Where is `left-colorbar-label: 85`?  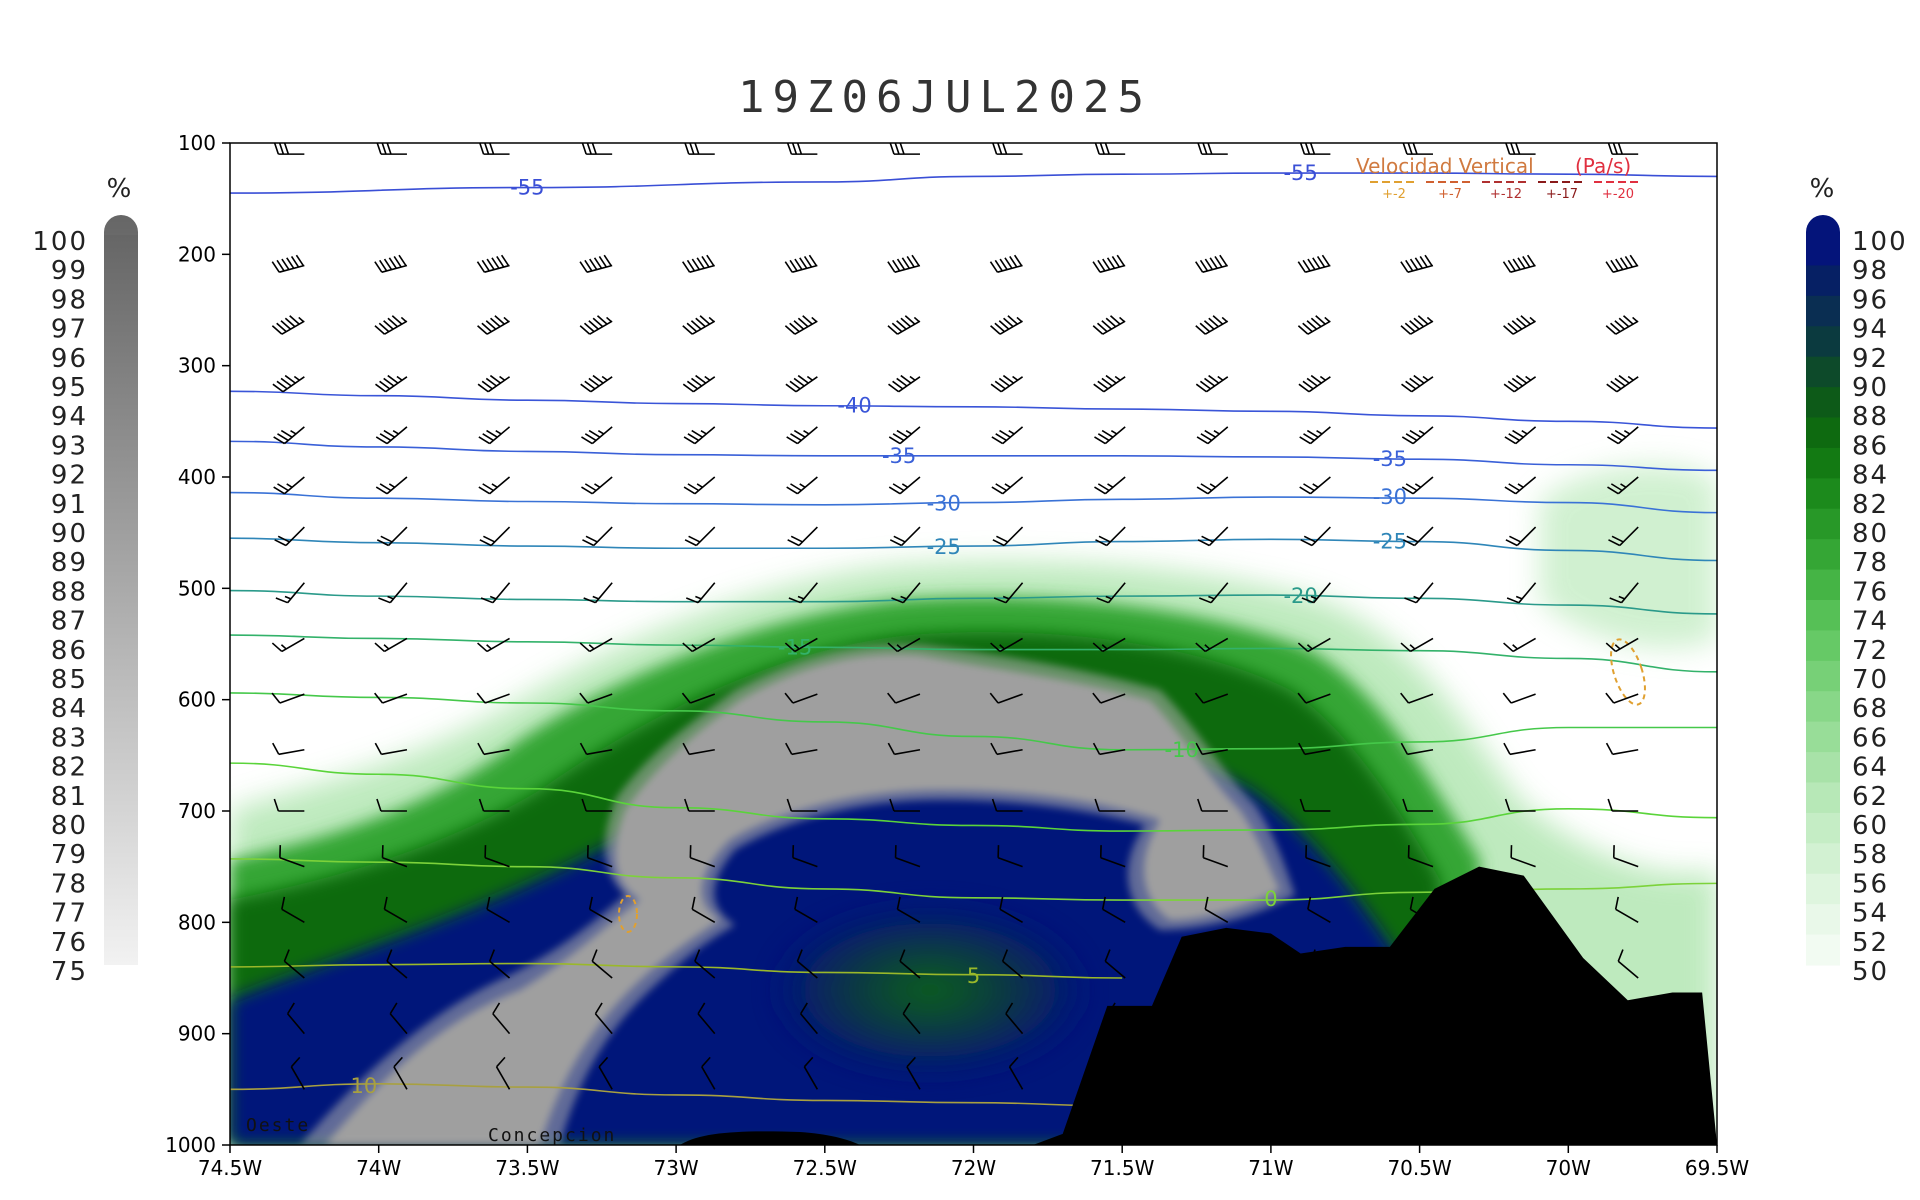 left-colorbar-label: 85 is located at coordinates (69, 680).